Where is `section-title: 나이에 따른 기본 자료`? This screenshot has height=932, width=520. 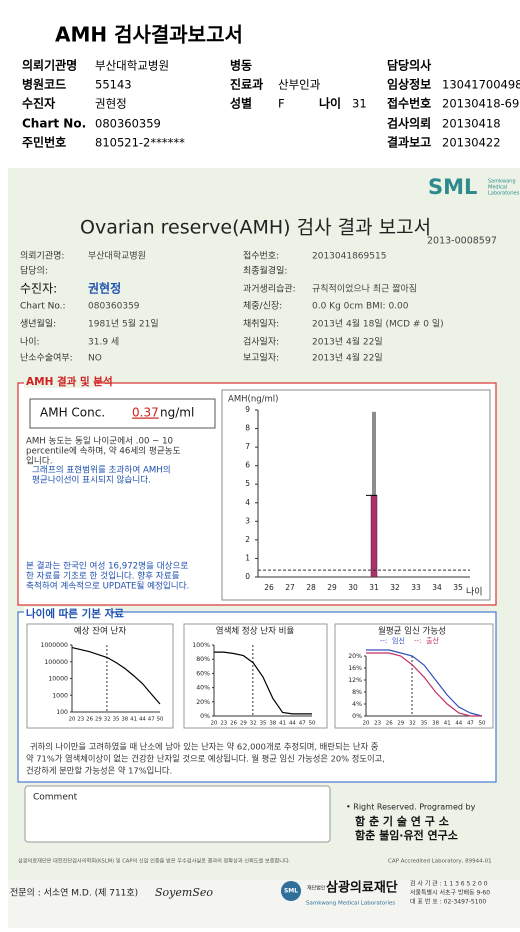 section-title: 나이에 따른 기본 자료 is located at coordinates (75, 613).